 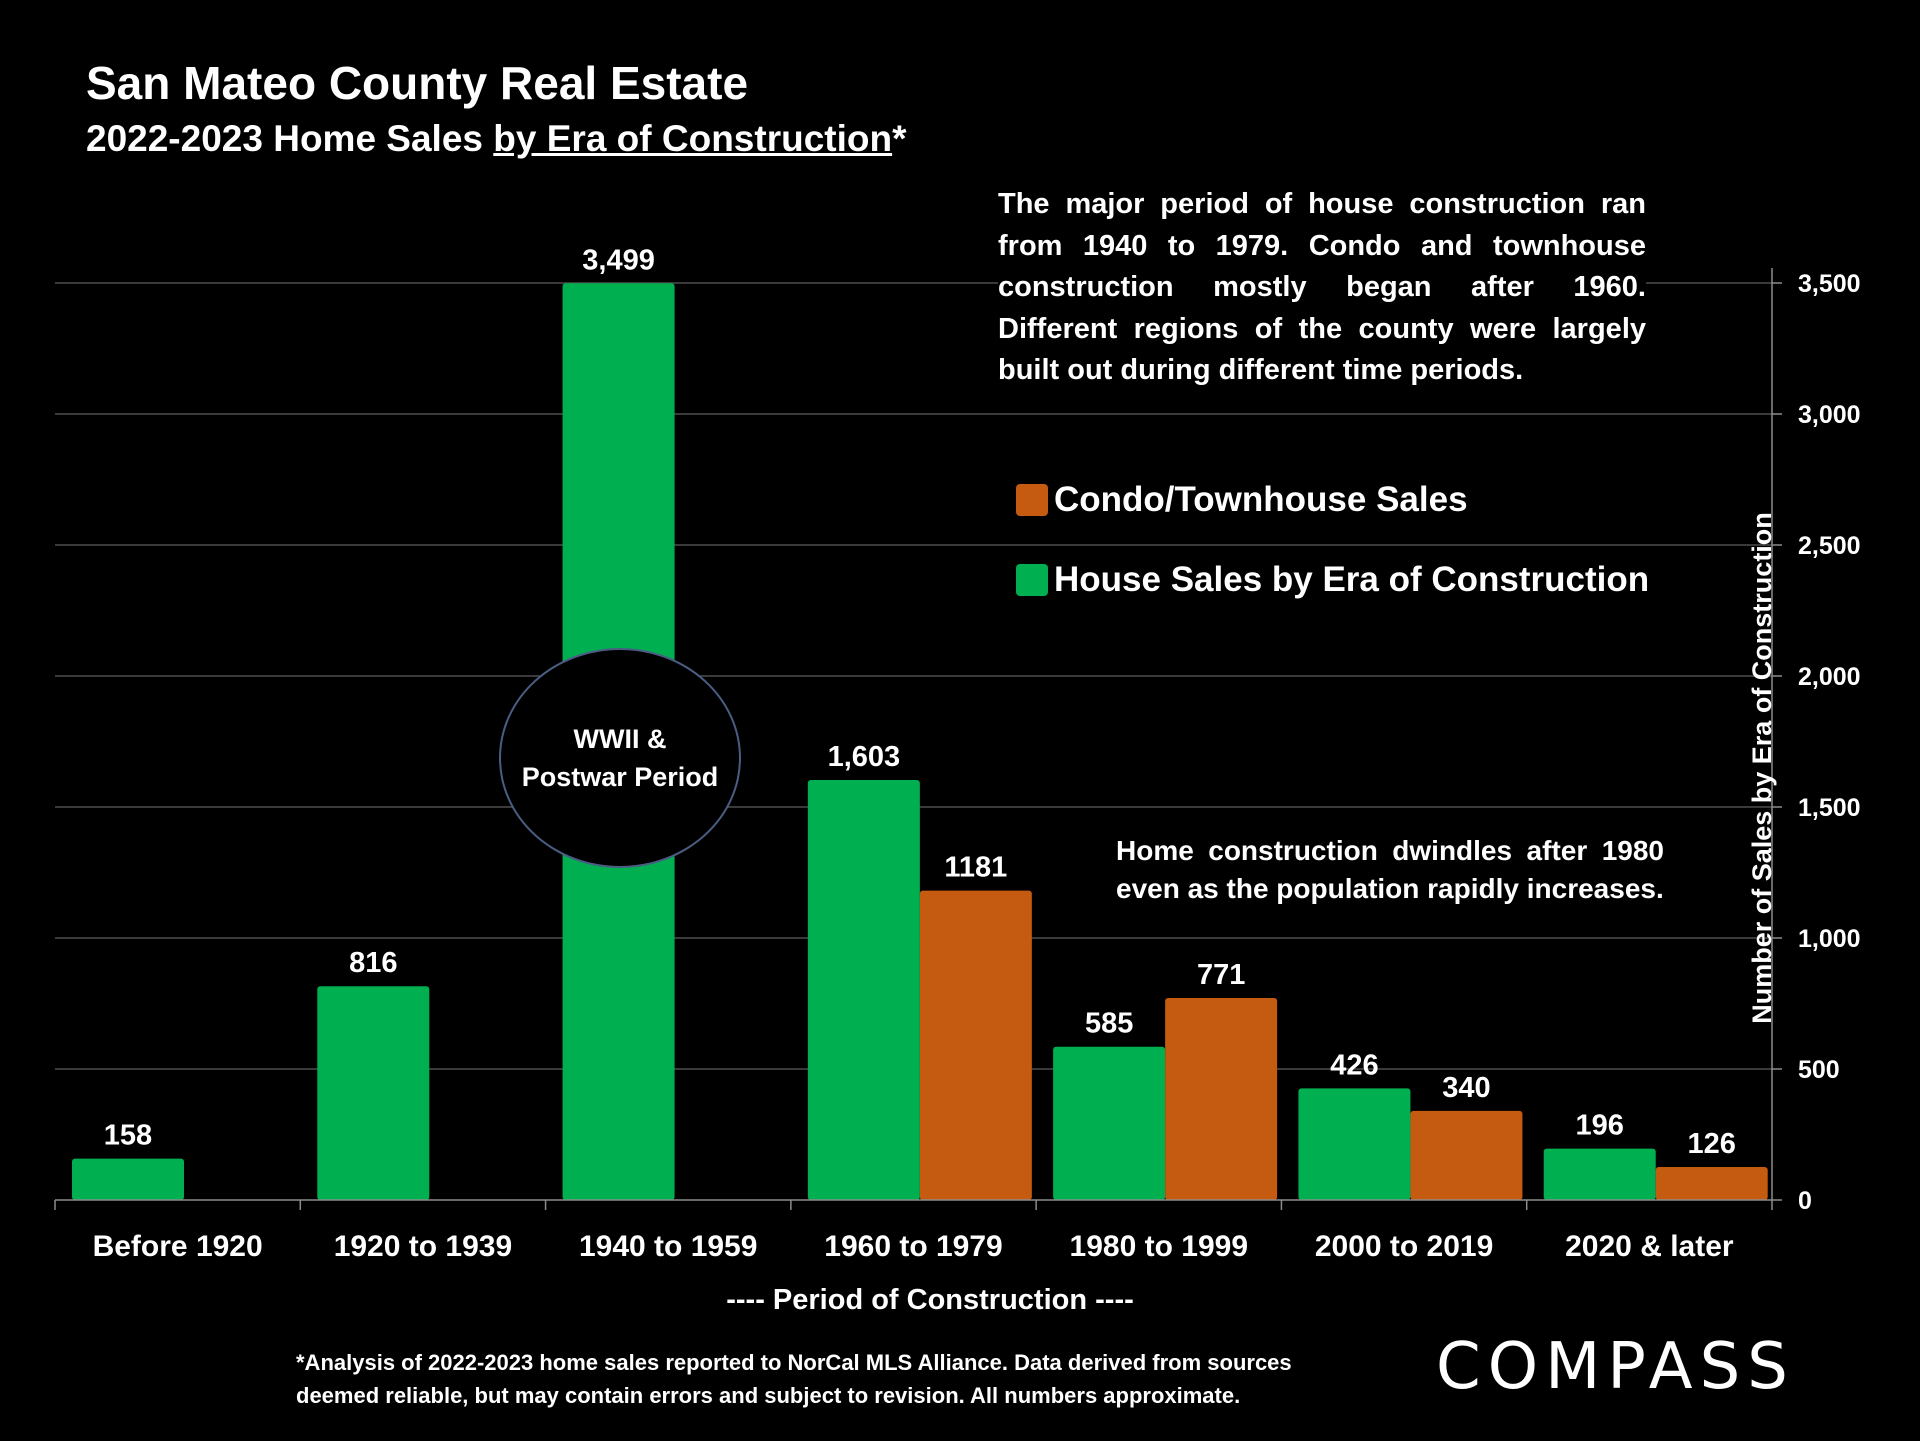 I want to click on data-label: 3,499, so click(x=618, y=260).